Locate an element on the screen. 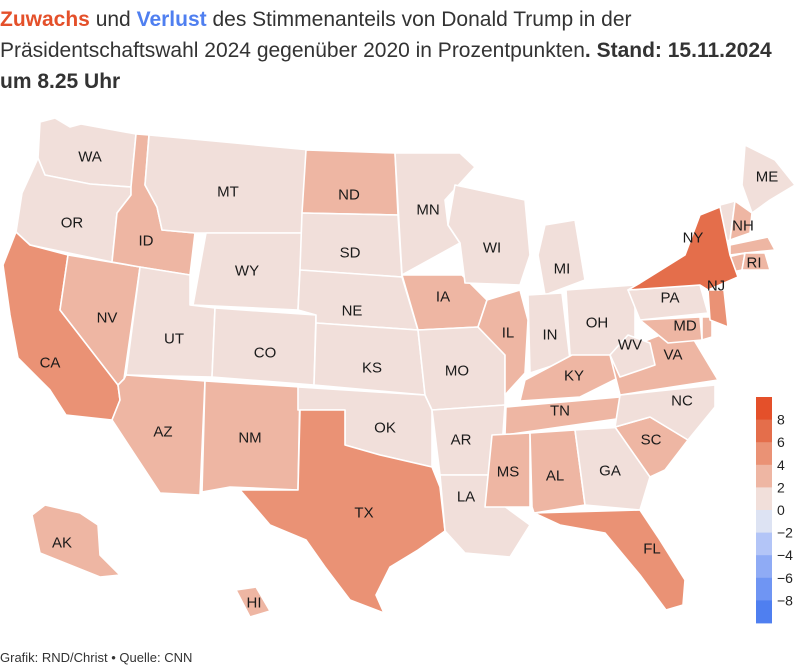 The height and width of the screenshot is (670, 800). state-label-ny: NY is located at coordinates (693, 238).